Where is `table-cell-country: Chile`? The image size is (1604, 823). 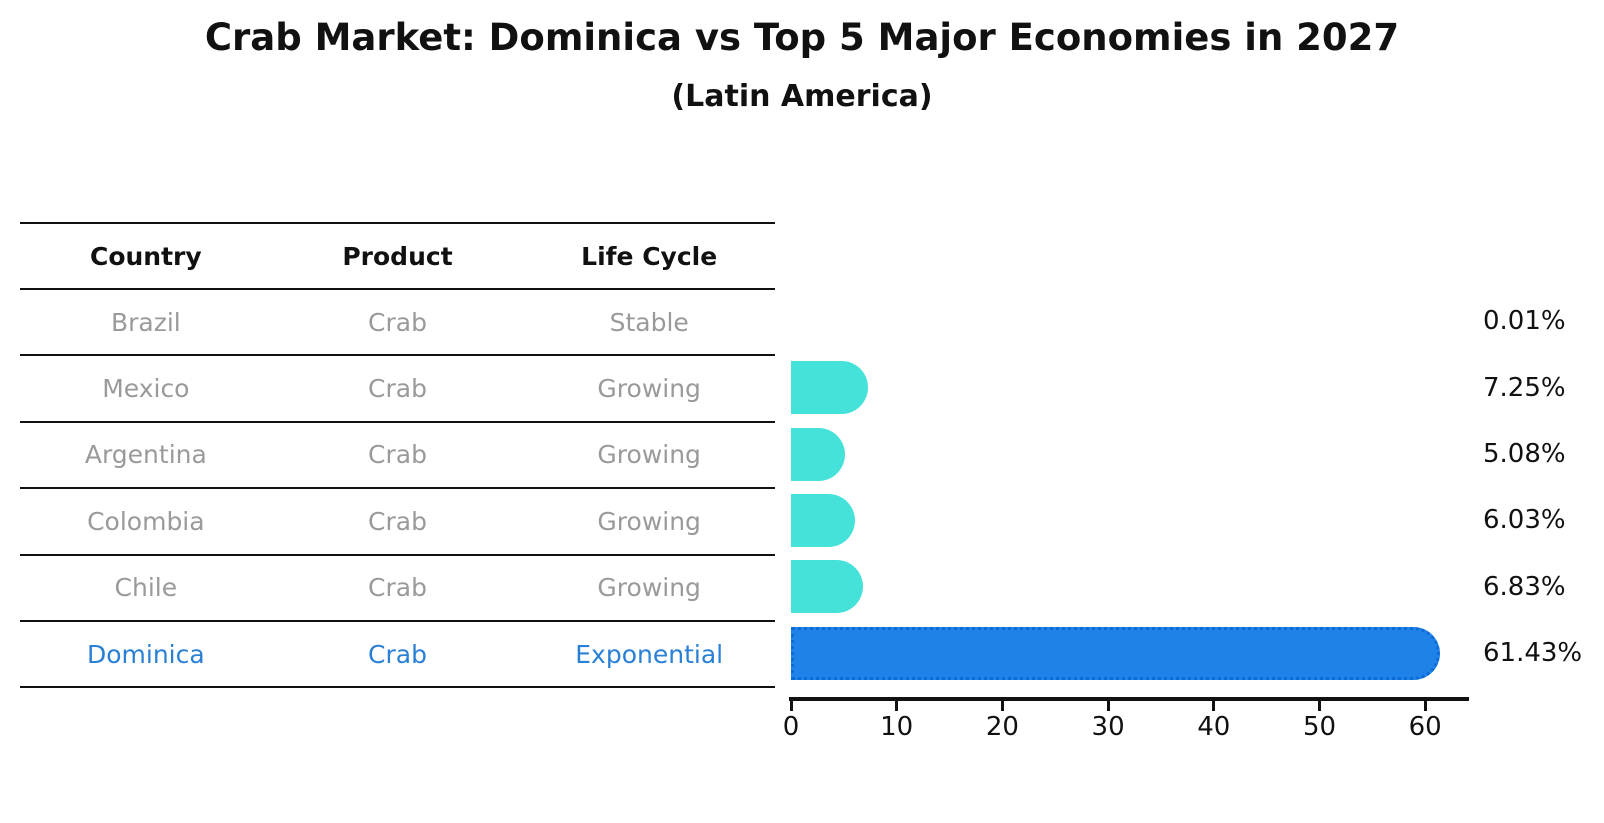
table-cell-country: Chile is located at coordinates (146, 588).